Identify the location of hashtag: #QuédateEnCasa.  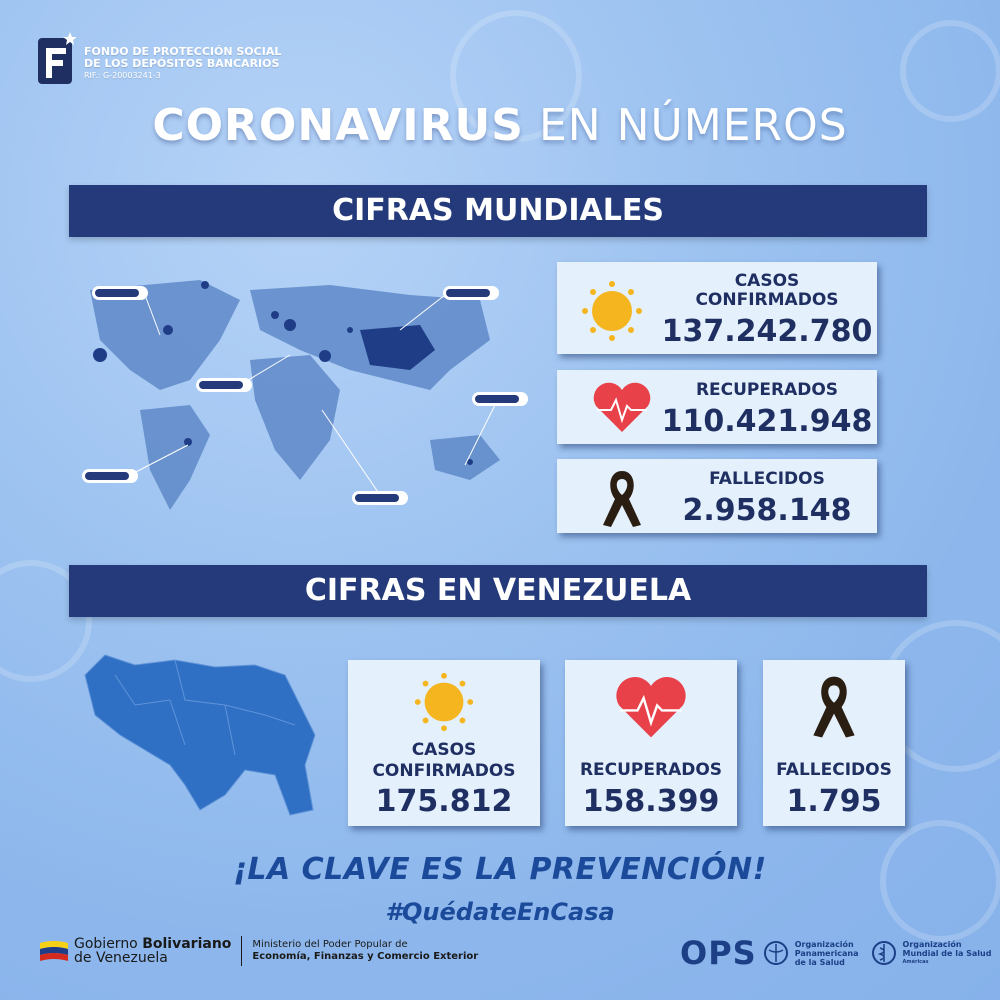
(500, 912).